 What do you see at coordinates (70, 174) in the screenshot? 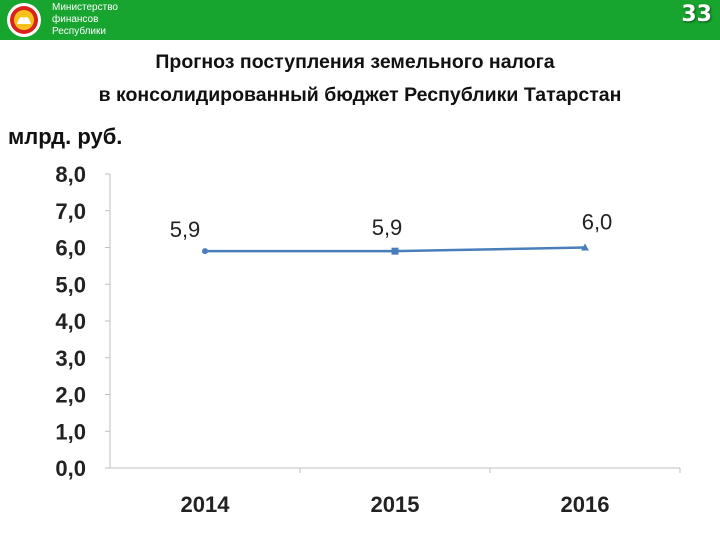
I see `y-tick-label: 8,0` at bounding box center [70, 174].